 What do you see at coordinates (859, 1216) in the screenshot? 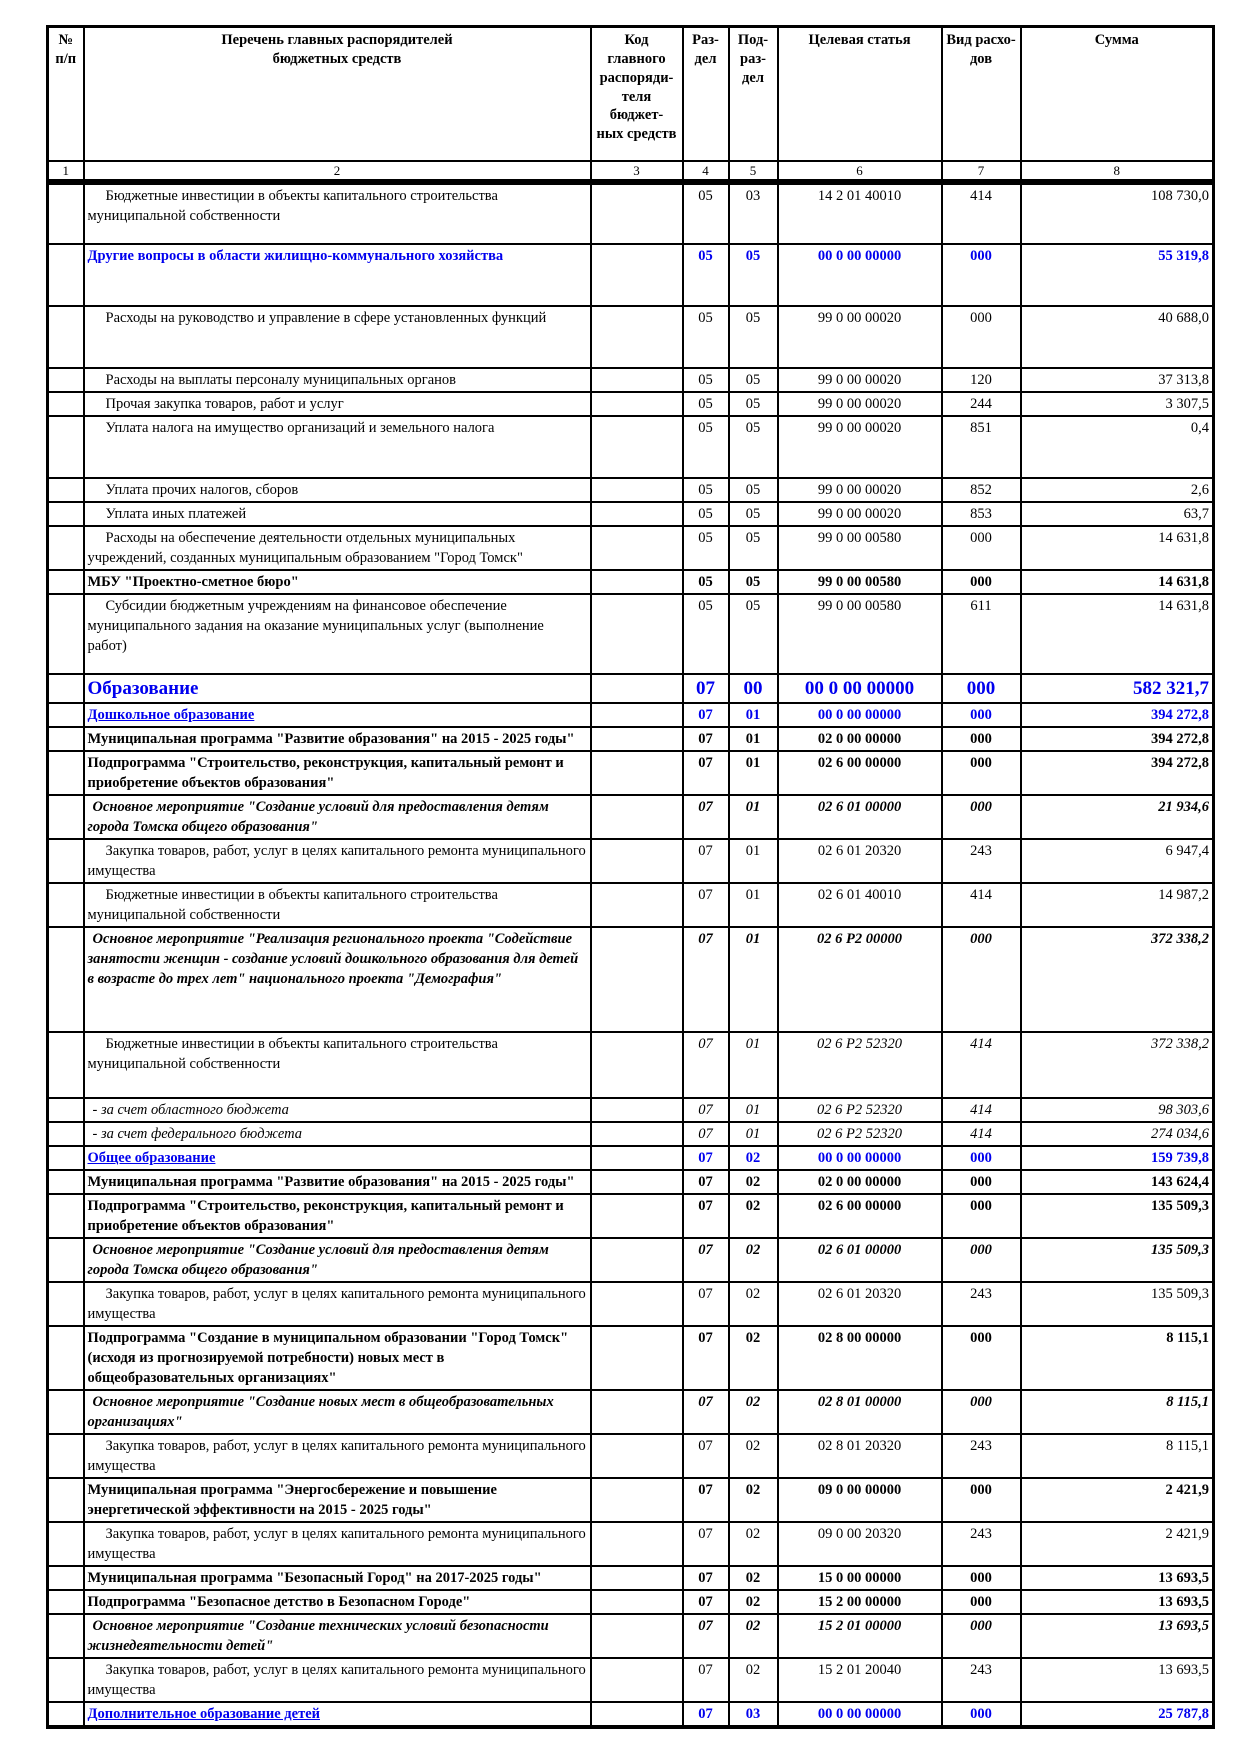
I see `cell-target: 02 6 00 00000` at bounding box center [859, 1216].